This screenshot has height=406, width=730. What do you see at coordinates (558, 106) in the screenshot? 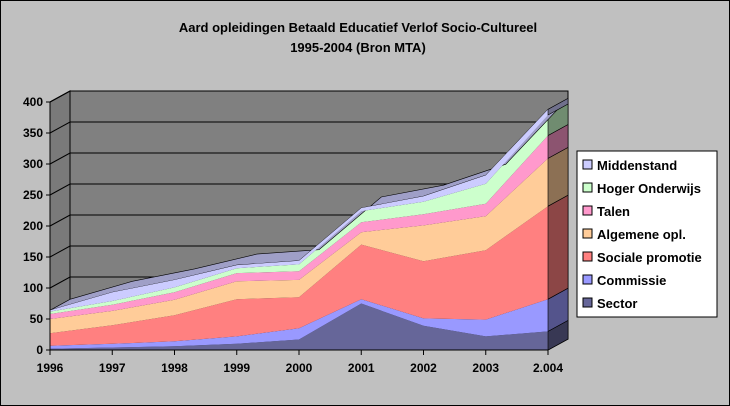
I see `area-end-middenstand` at bounding box center [558, 106].